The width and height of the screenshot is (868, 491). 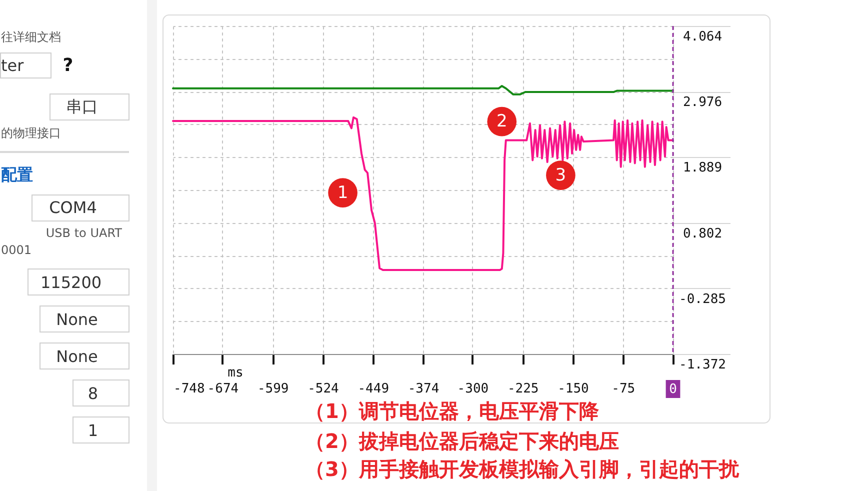 I want to click on text: USB to UART, so click(x=84, y=233).